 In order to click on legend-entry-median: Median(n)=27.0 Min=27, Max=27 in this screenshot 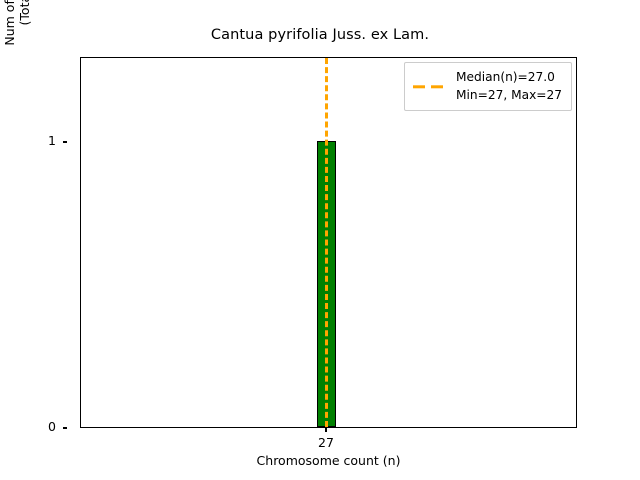, I will do `click(487, 86)`.